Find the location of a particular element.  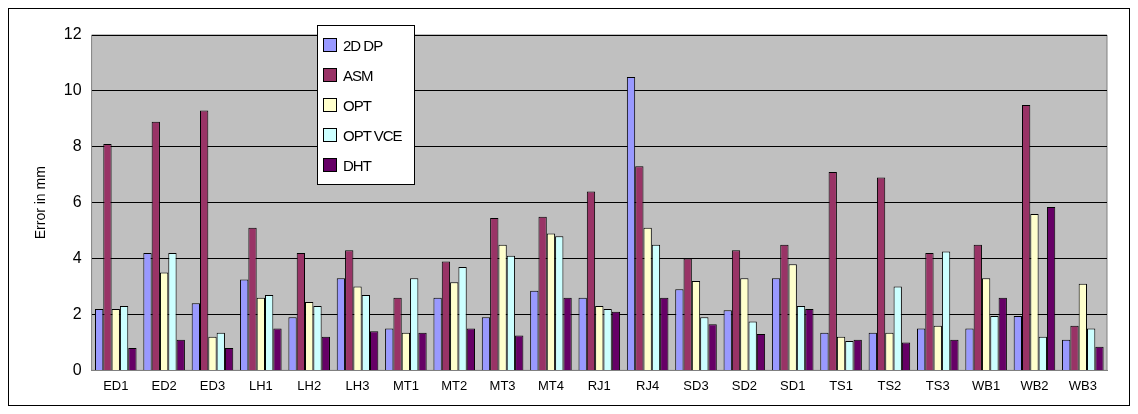

x-tick-label: LH2 is located at coordinates (309, 385).